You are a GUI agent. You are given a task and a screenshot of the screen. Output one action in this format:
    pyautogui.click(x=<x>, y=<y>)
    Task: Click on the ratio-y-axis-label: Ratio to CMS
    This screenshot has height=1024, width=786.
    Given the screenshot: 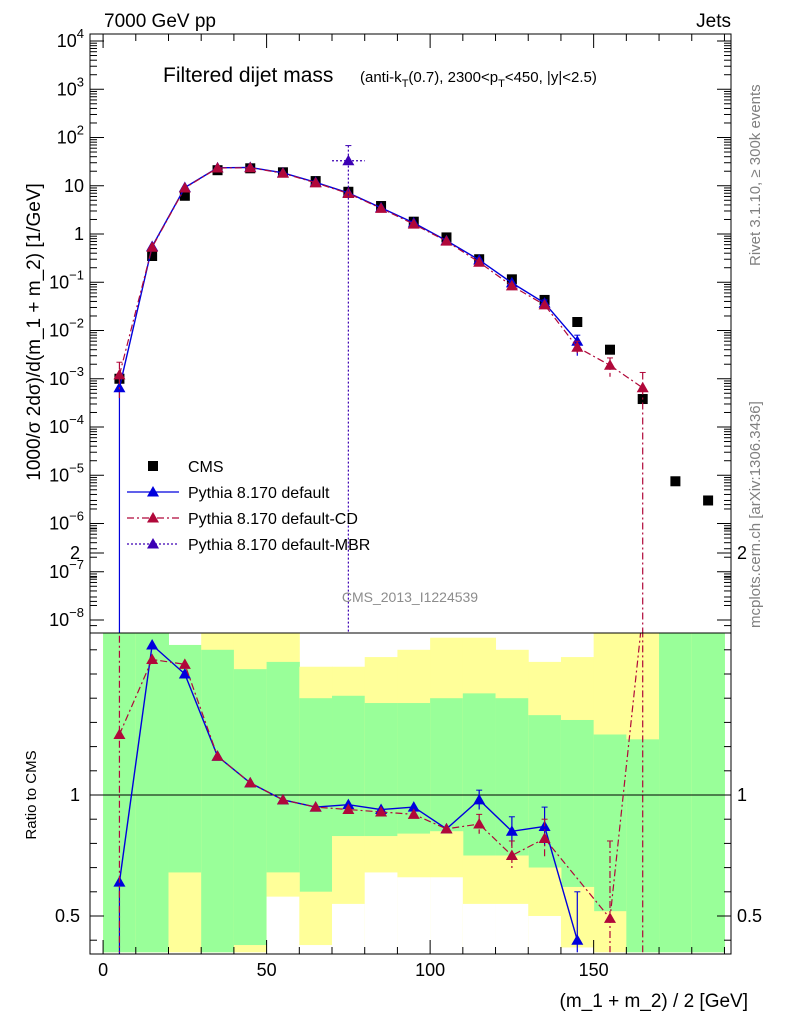 What is the action you would take?
    pyautogui.click(x=31, y=794)
    